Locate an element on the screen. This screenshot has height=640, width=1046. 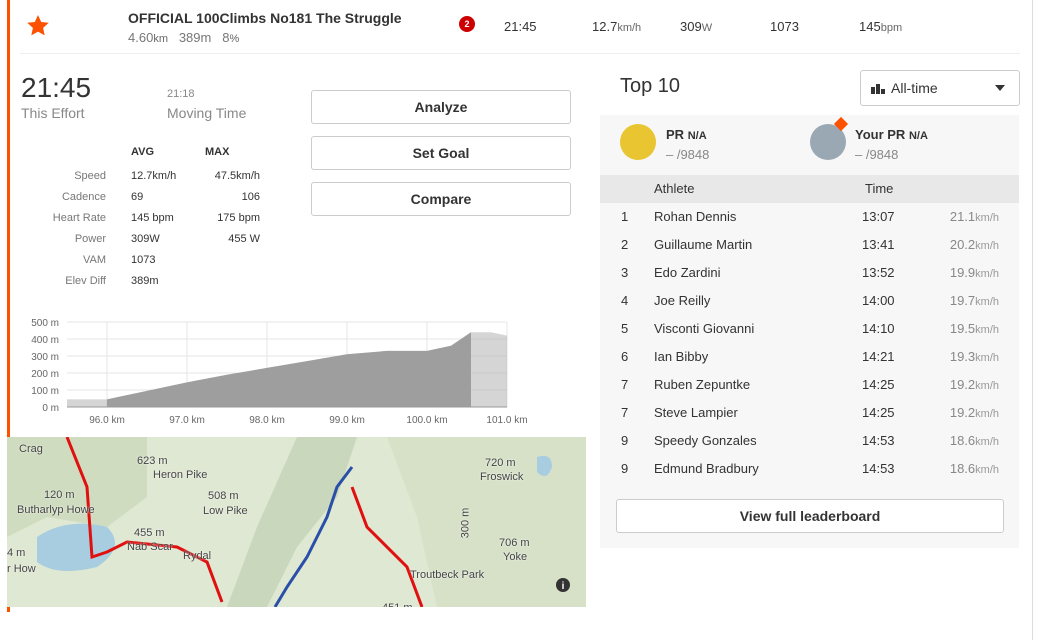
athlete: Guillaume Martin is located at coordinates (703, 244).